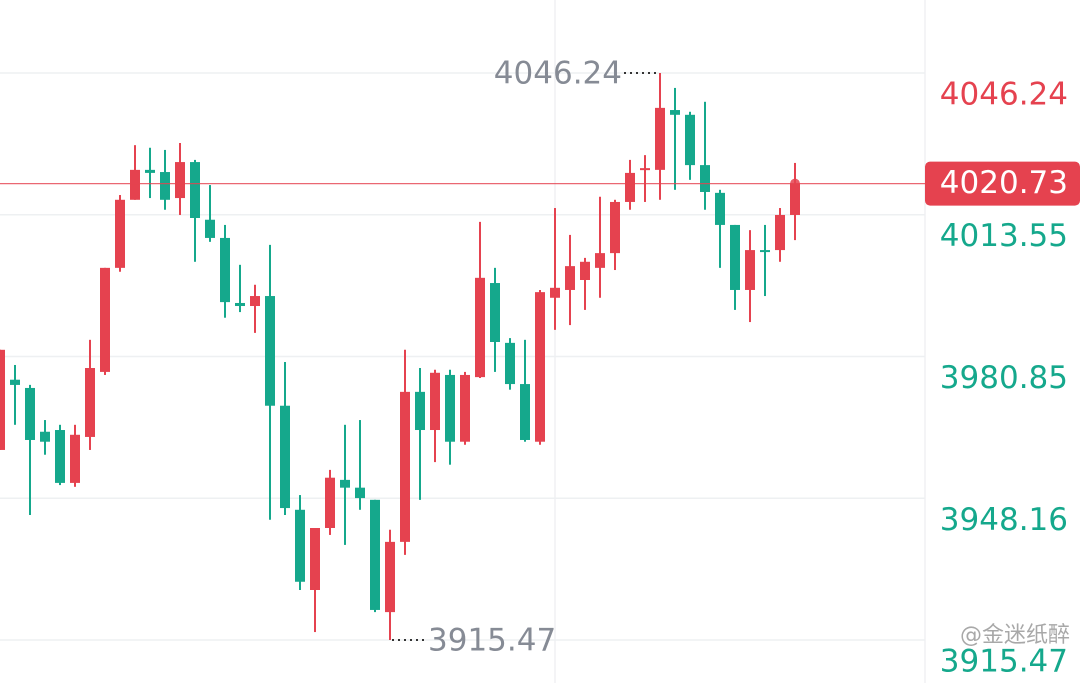 This screenshot has width=1080, height=683. I want to click on watermark: @金迷纸醉, so click(1015, 635).